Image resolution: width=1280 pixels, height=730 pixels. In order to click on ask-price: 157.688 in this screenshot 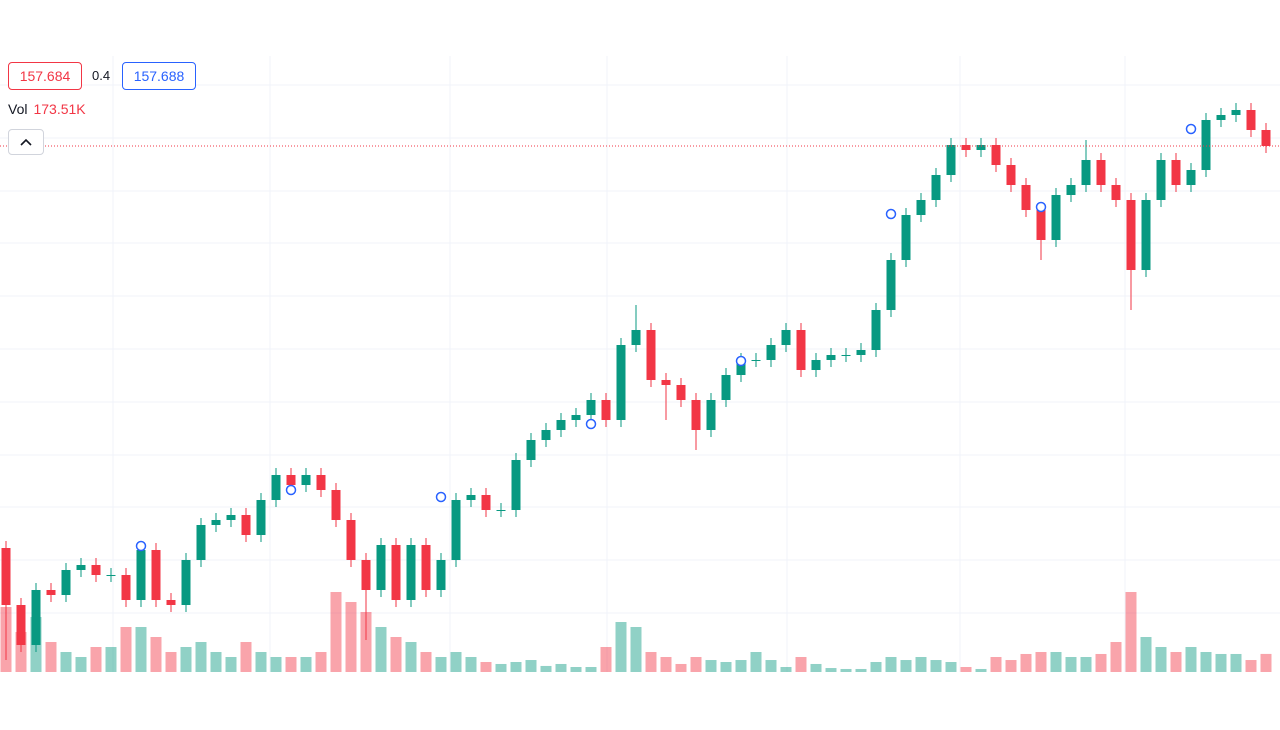, I will do `click(159, 76)`.